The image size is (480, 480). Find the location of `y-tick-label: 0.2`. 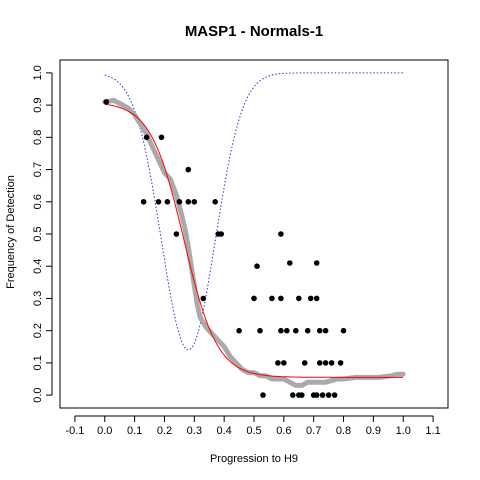

y-tick-label: 0.2 is located at coordinates (38, 330).